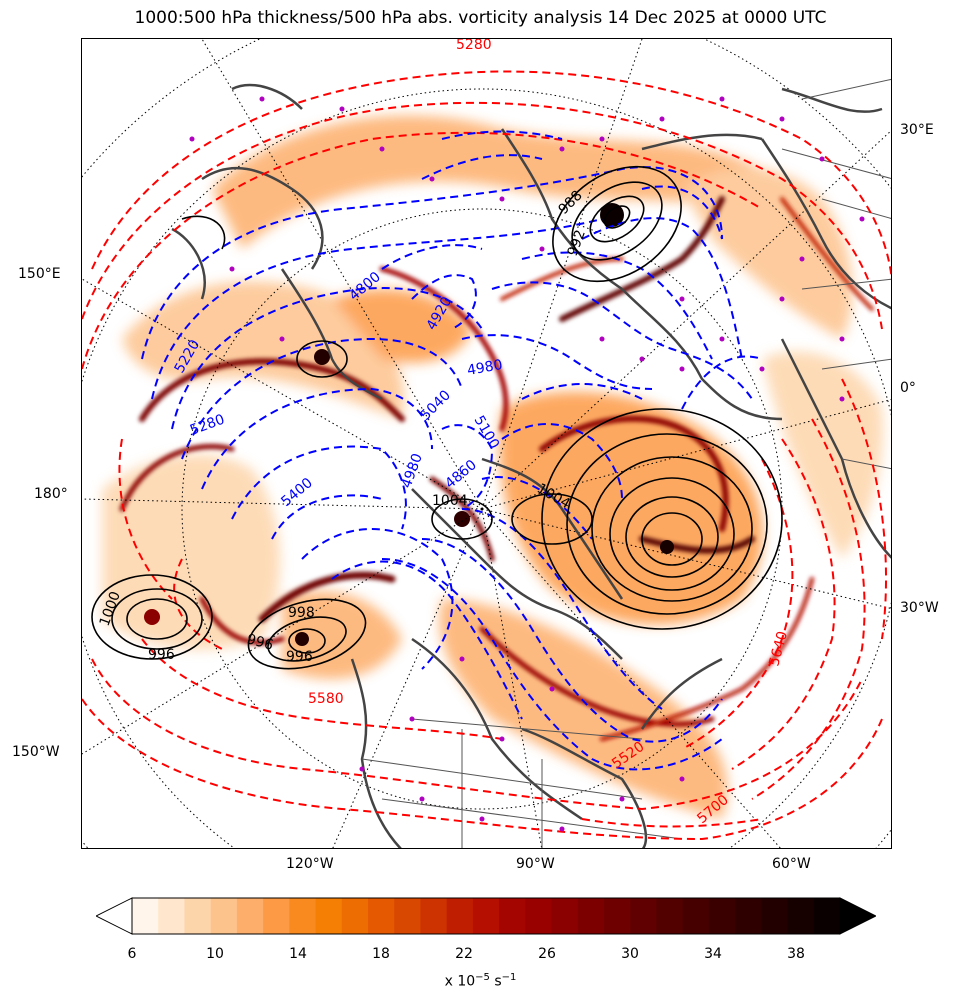 Image resolution: width=961 pixels, height=1005 pixels. Describe the element at coordinates (36, 752) in the screenshot. I see `lon-label-150w: 150°W` at that location.